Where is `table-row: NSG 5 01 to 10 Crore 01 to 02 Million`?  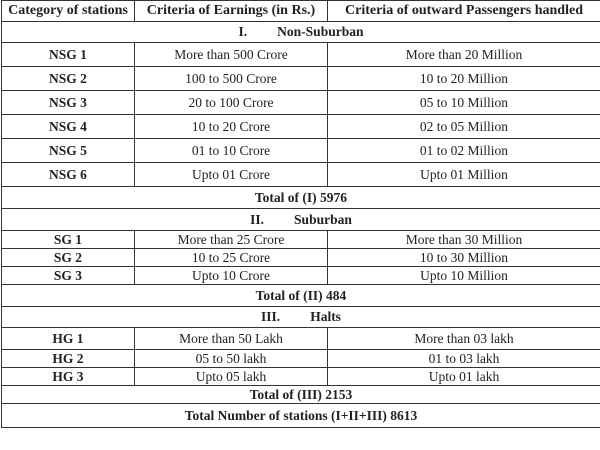 table-row: NSG 5 01 to 10 Crore 01 to 02 Million is located at coordinates (300, 150).